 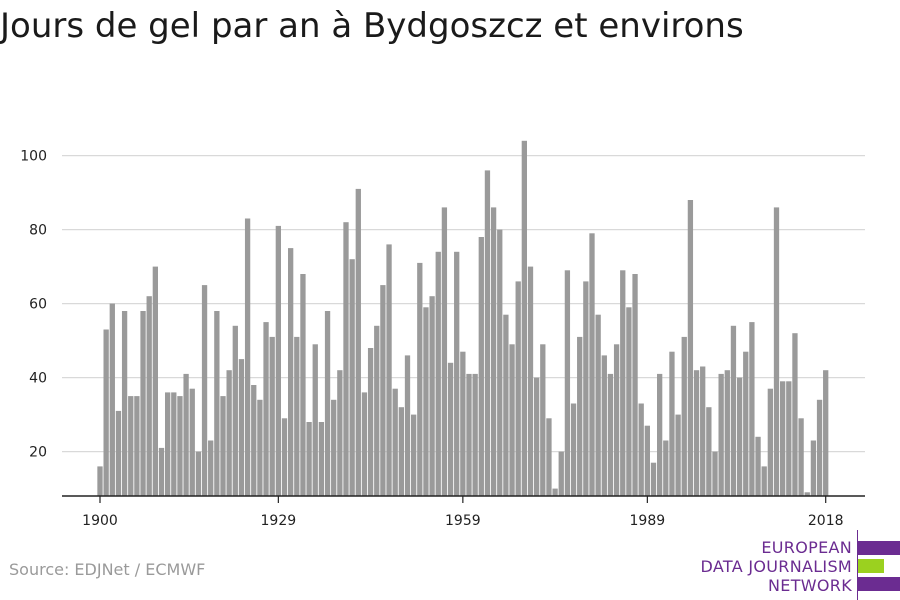 I want to click on x-tick-label-1900: 1900, so click(x=100, y=521).